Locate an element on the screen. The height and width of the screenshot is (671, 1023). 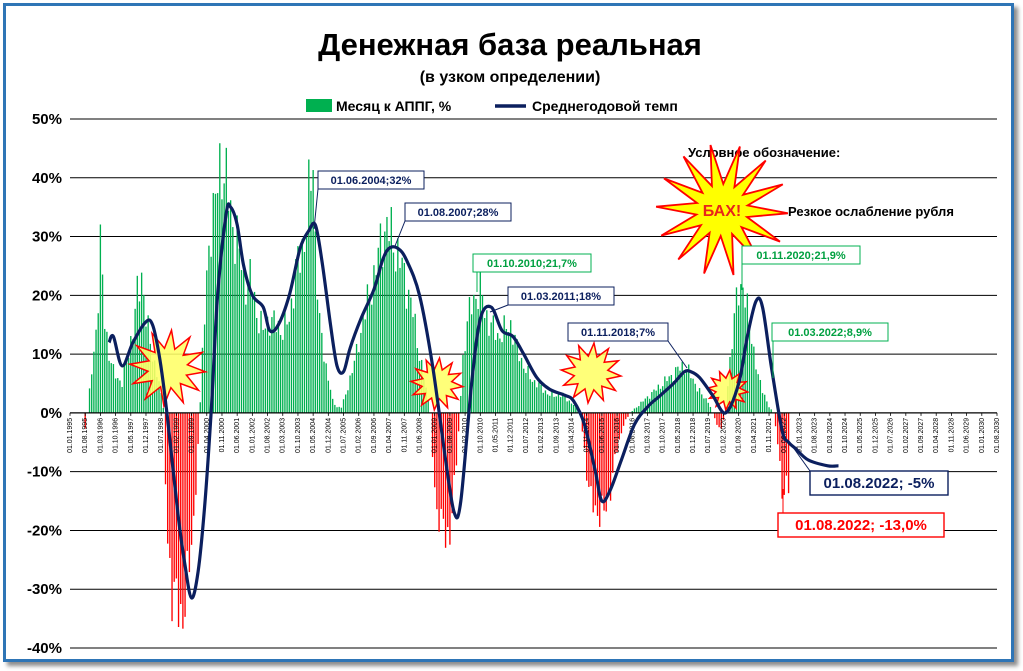
annotation-box is located at coordinates (879, 483).